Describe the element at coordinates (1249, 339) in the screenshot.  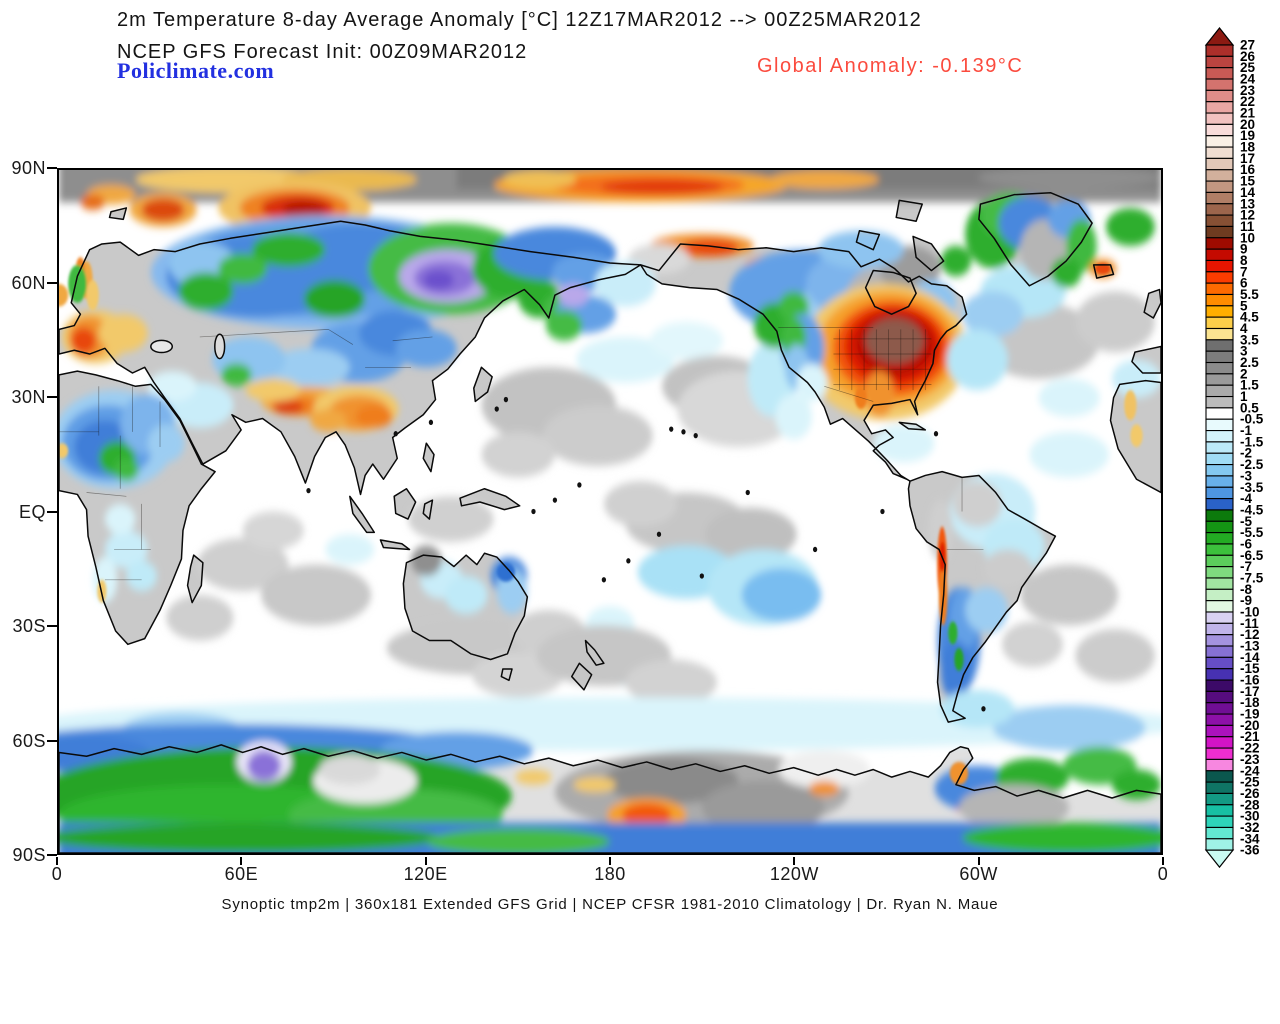
I see `colorbar-label: 3.5` at that location.